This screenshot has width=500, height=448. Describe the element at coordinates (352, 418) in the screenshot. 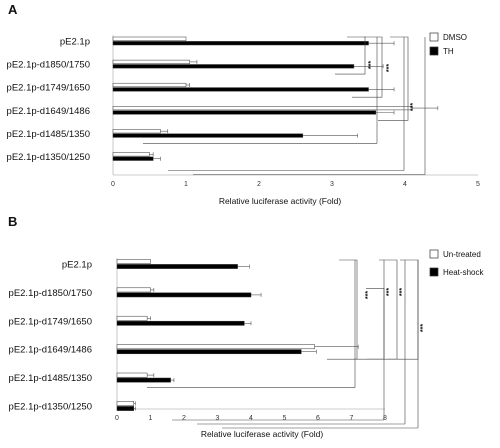

I see `x-tick-label: 7` at that location.